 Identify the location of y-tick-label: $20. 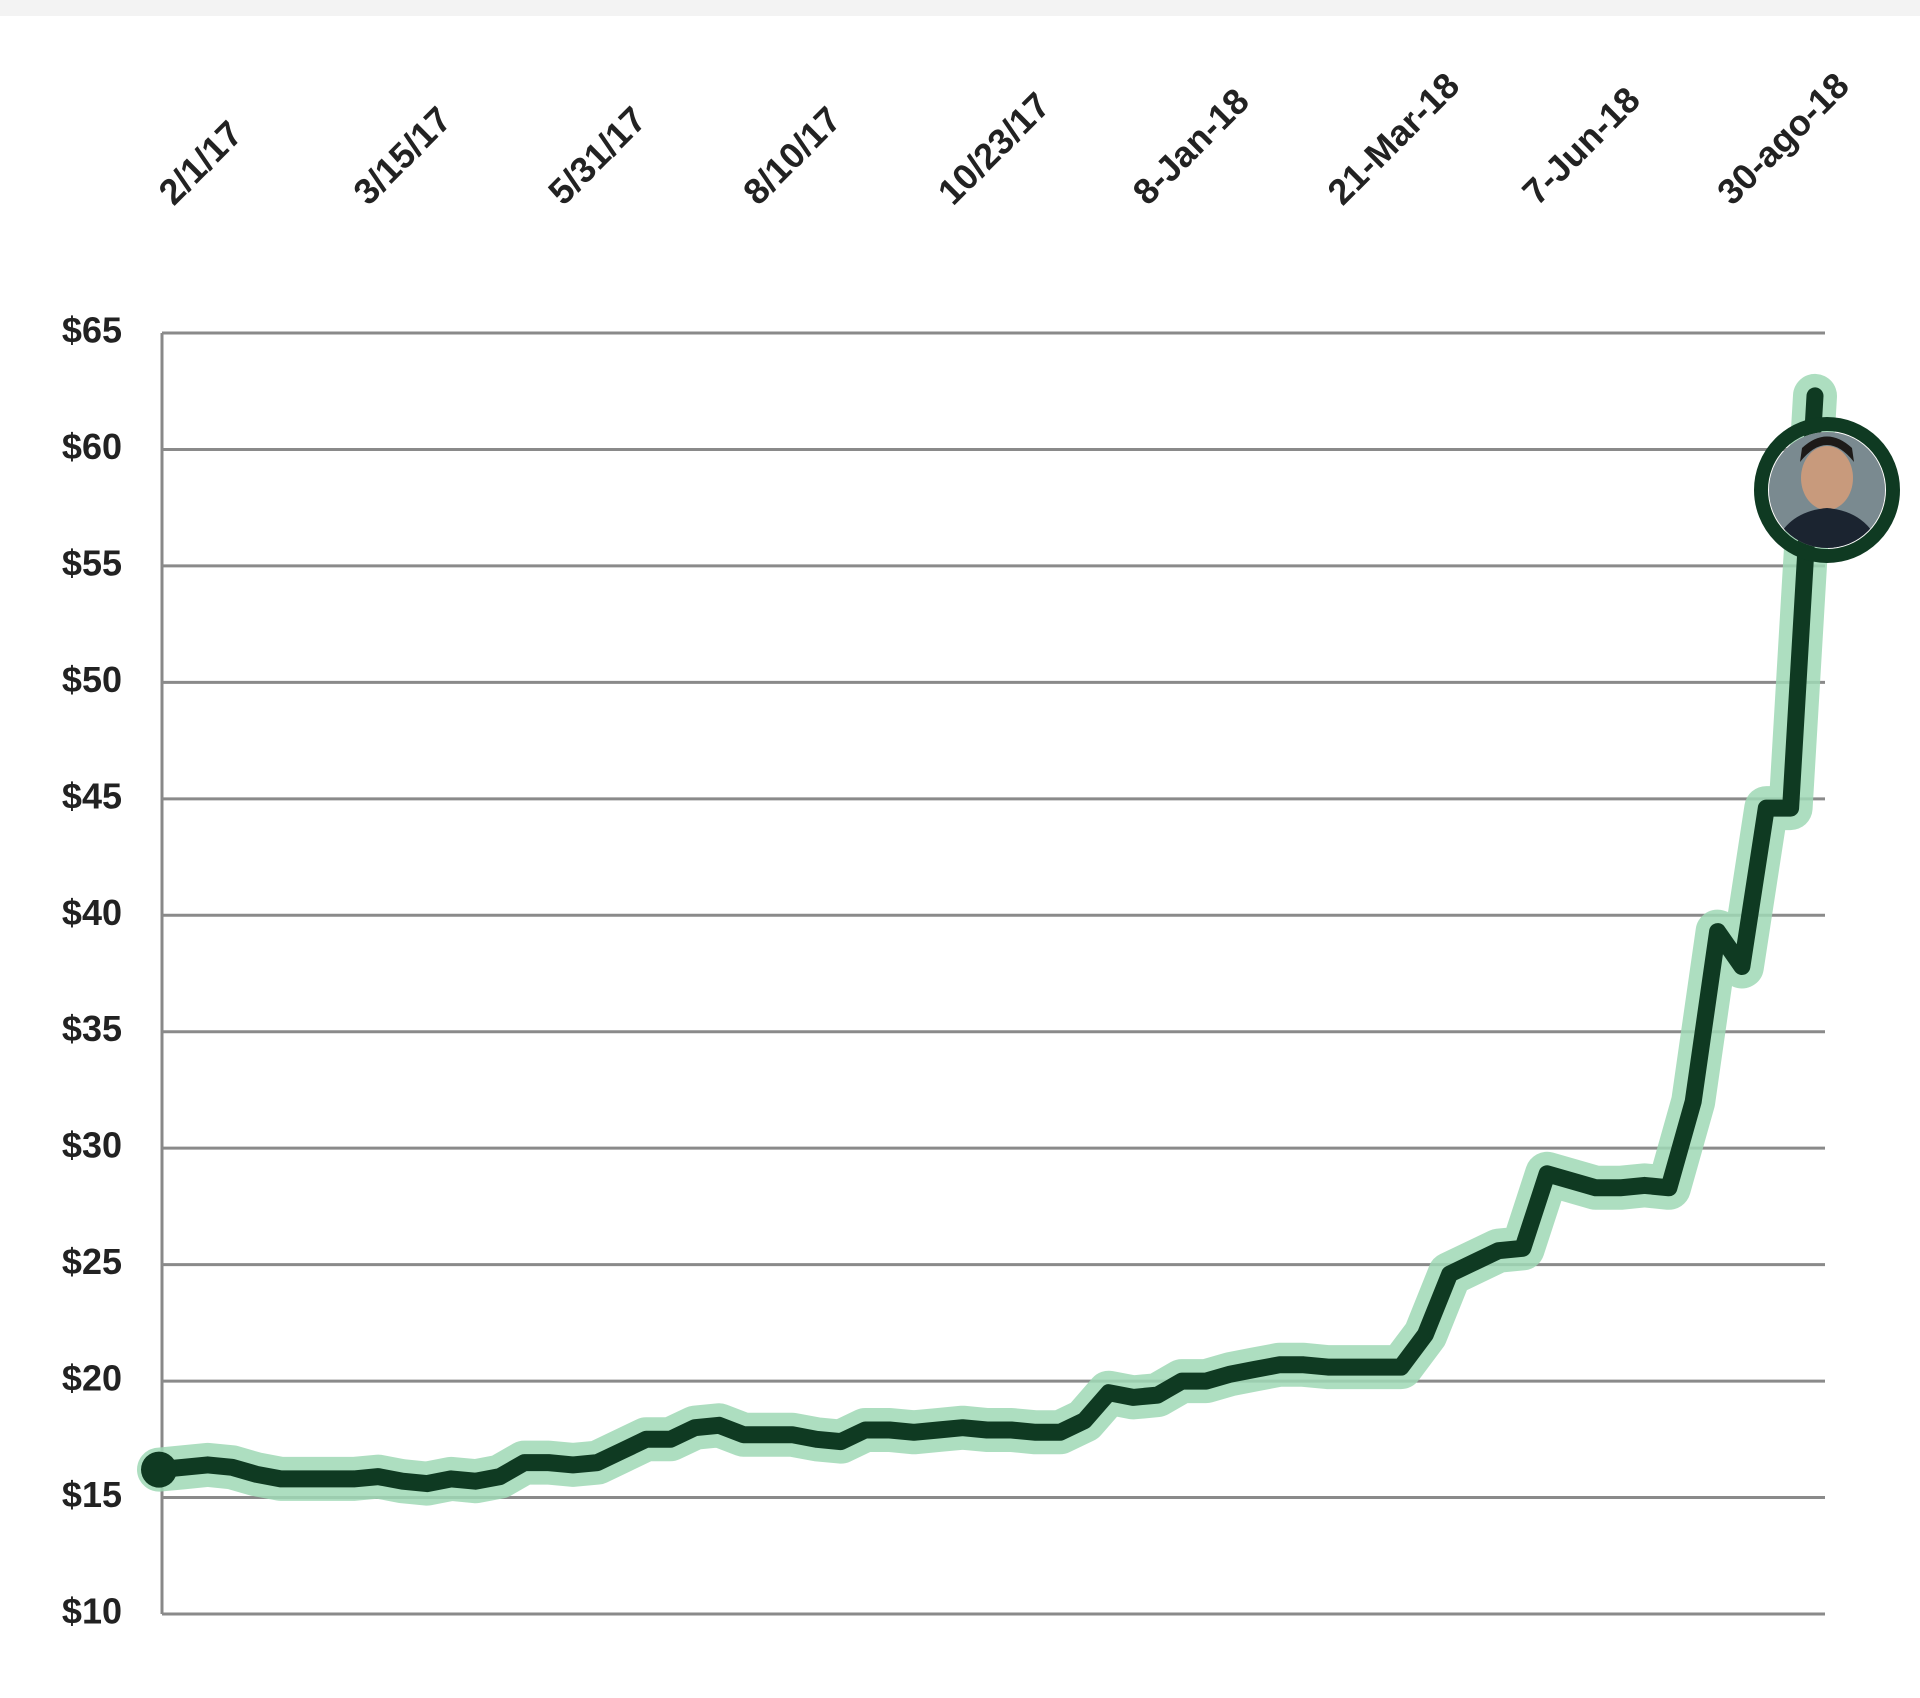
(92, 1378).